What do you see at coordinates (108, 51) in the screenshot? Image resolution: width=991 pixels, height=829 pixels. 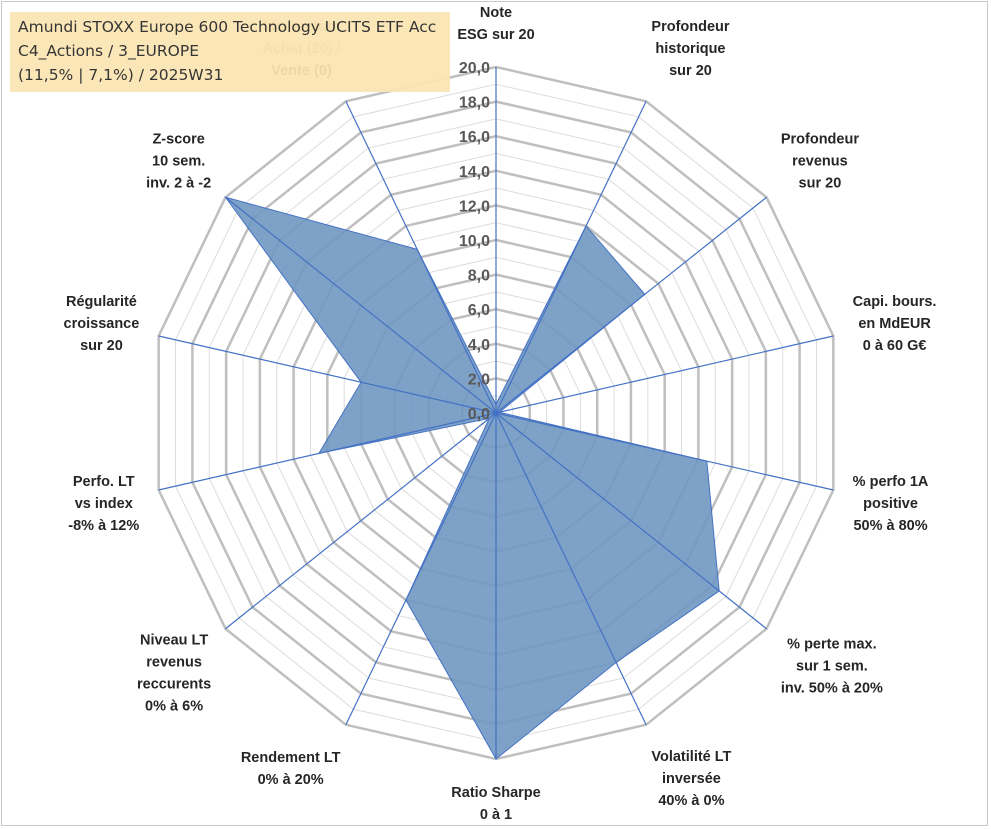 I see `title-line-2: C4_Actions / 3_EUROPE` at bounding box center [108, 51].